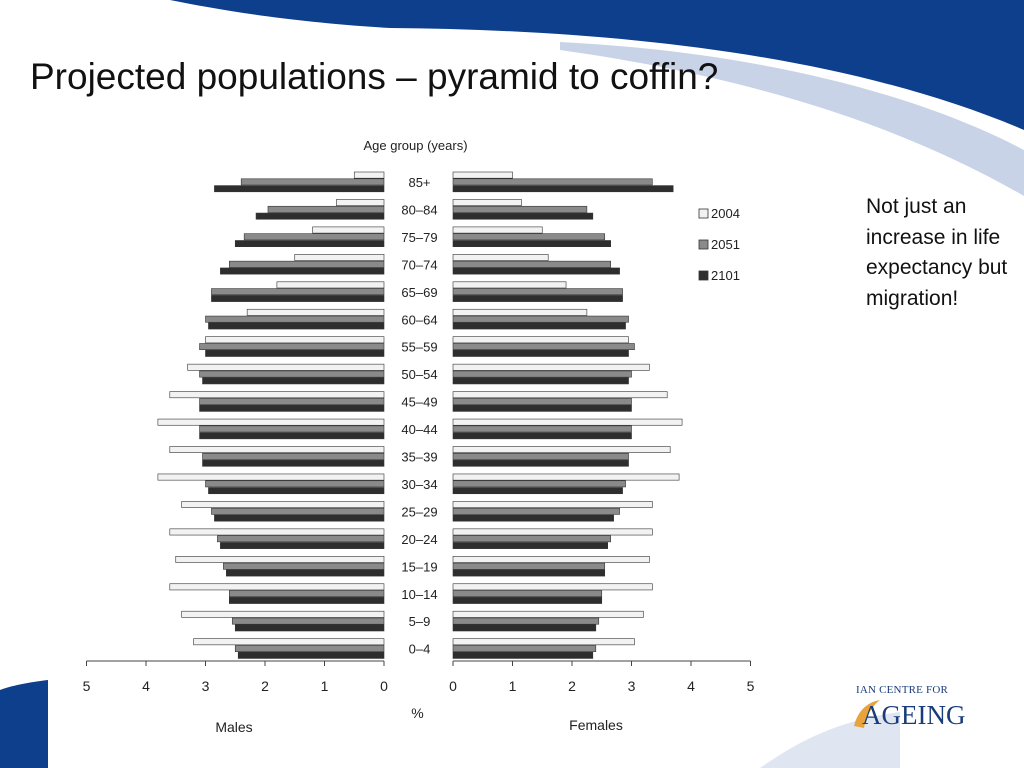 The image size is (1024, 768). Describe the element at coordinates (419, 209) in the screenshot. I see `age-group-label: 80–84` at that location.